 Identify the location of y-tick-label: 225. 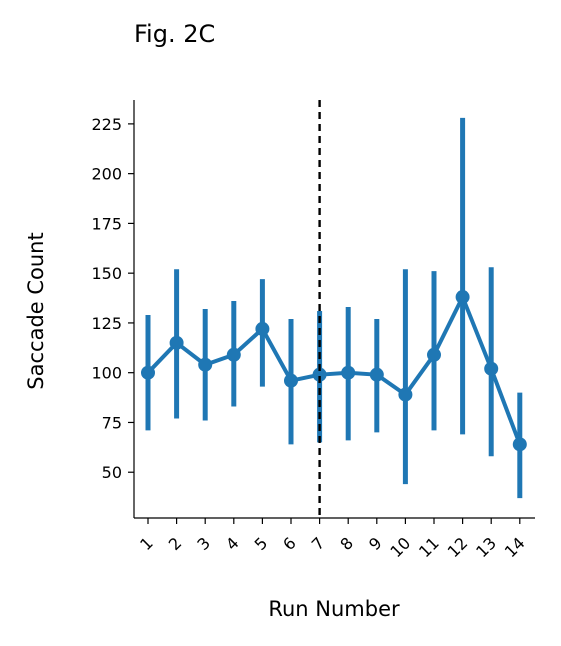
(106, 124).